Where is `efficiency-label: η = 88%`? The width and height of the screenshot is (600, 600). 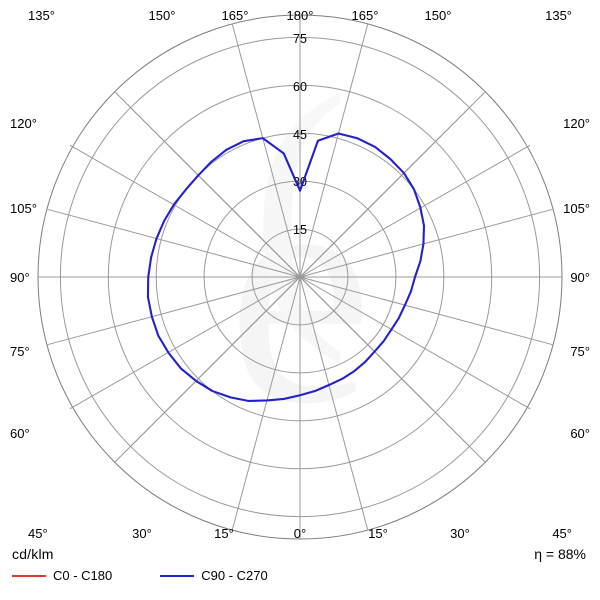 efficiency-label: η = 88% is located at coordinates (560, 554).